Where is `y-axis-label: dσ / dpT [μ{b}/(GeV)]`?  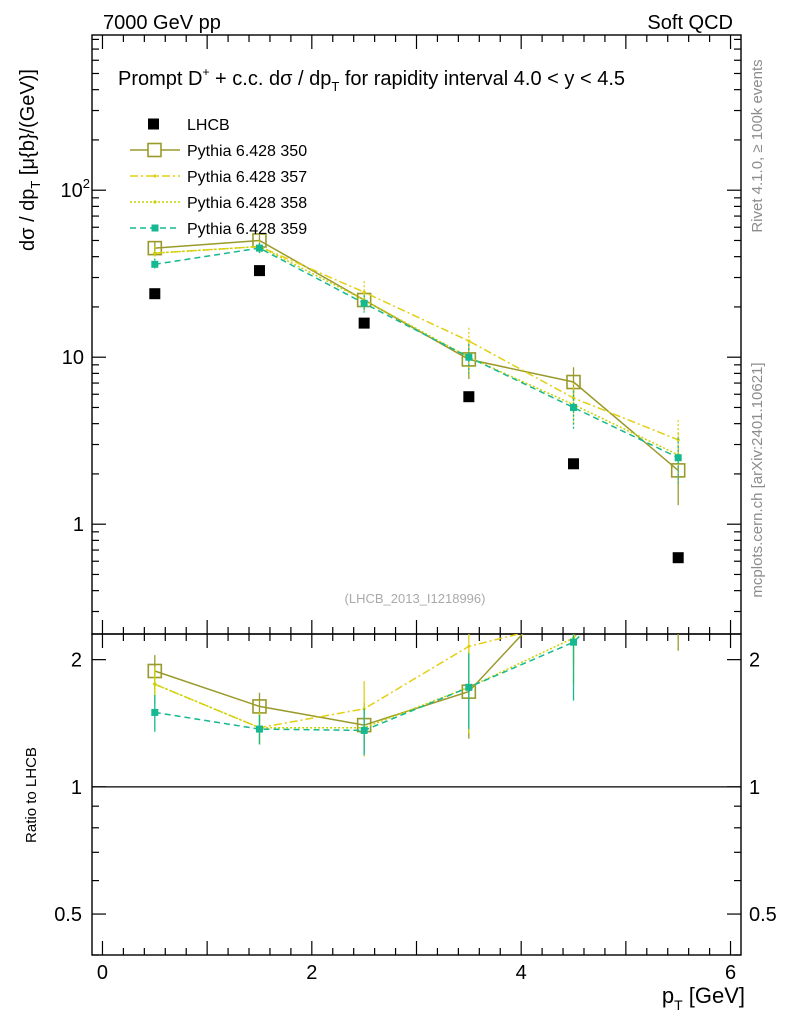
y-axis-label: dσ / dpT [μ{b}/(GeV)] is located at coordinates (30, 160).